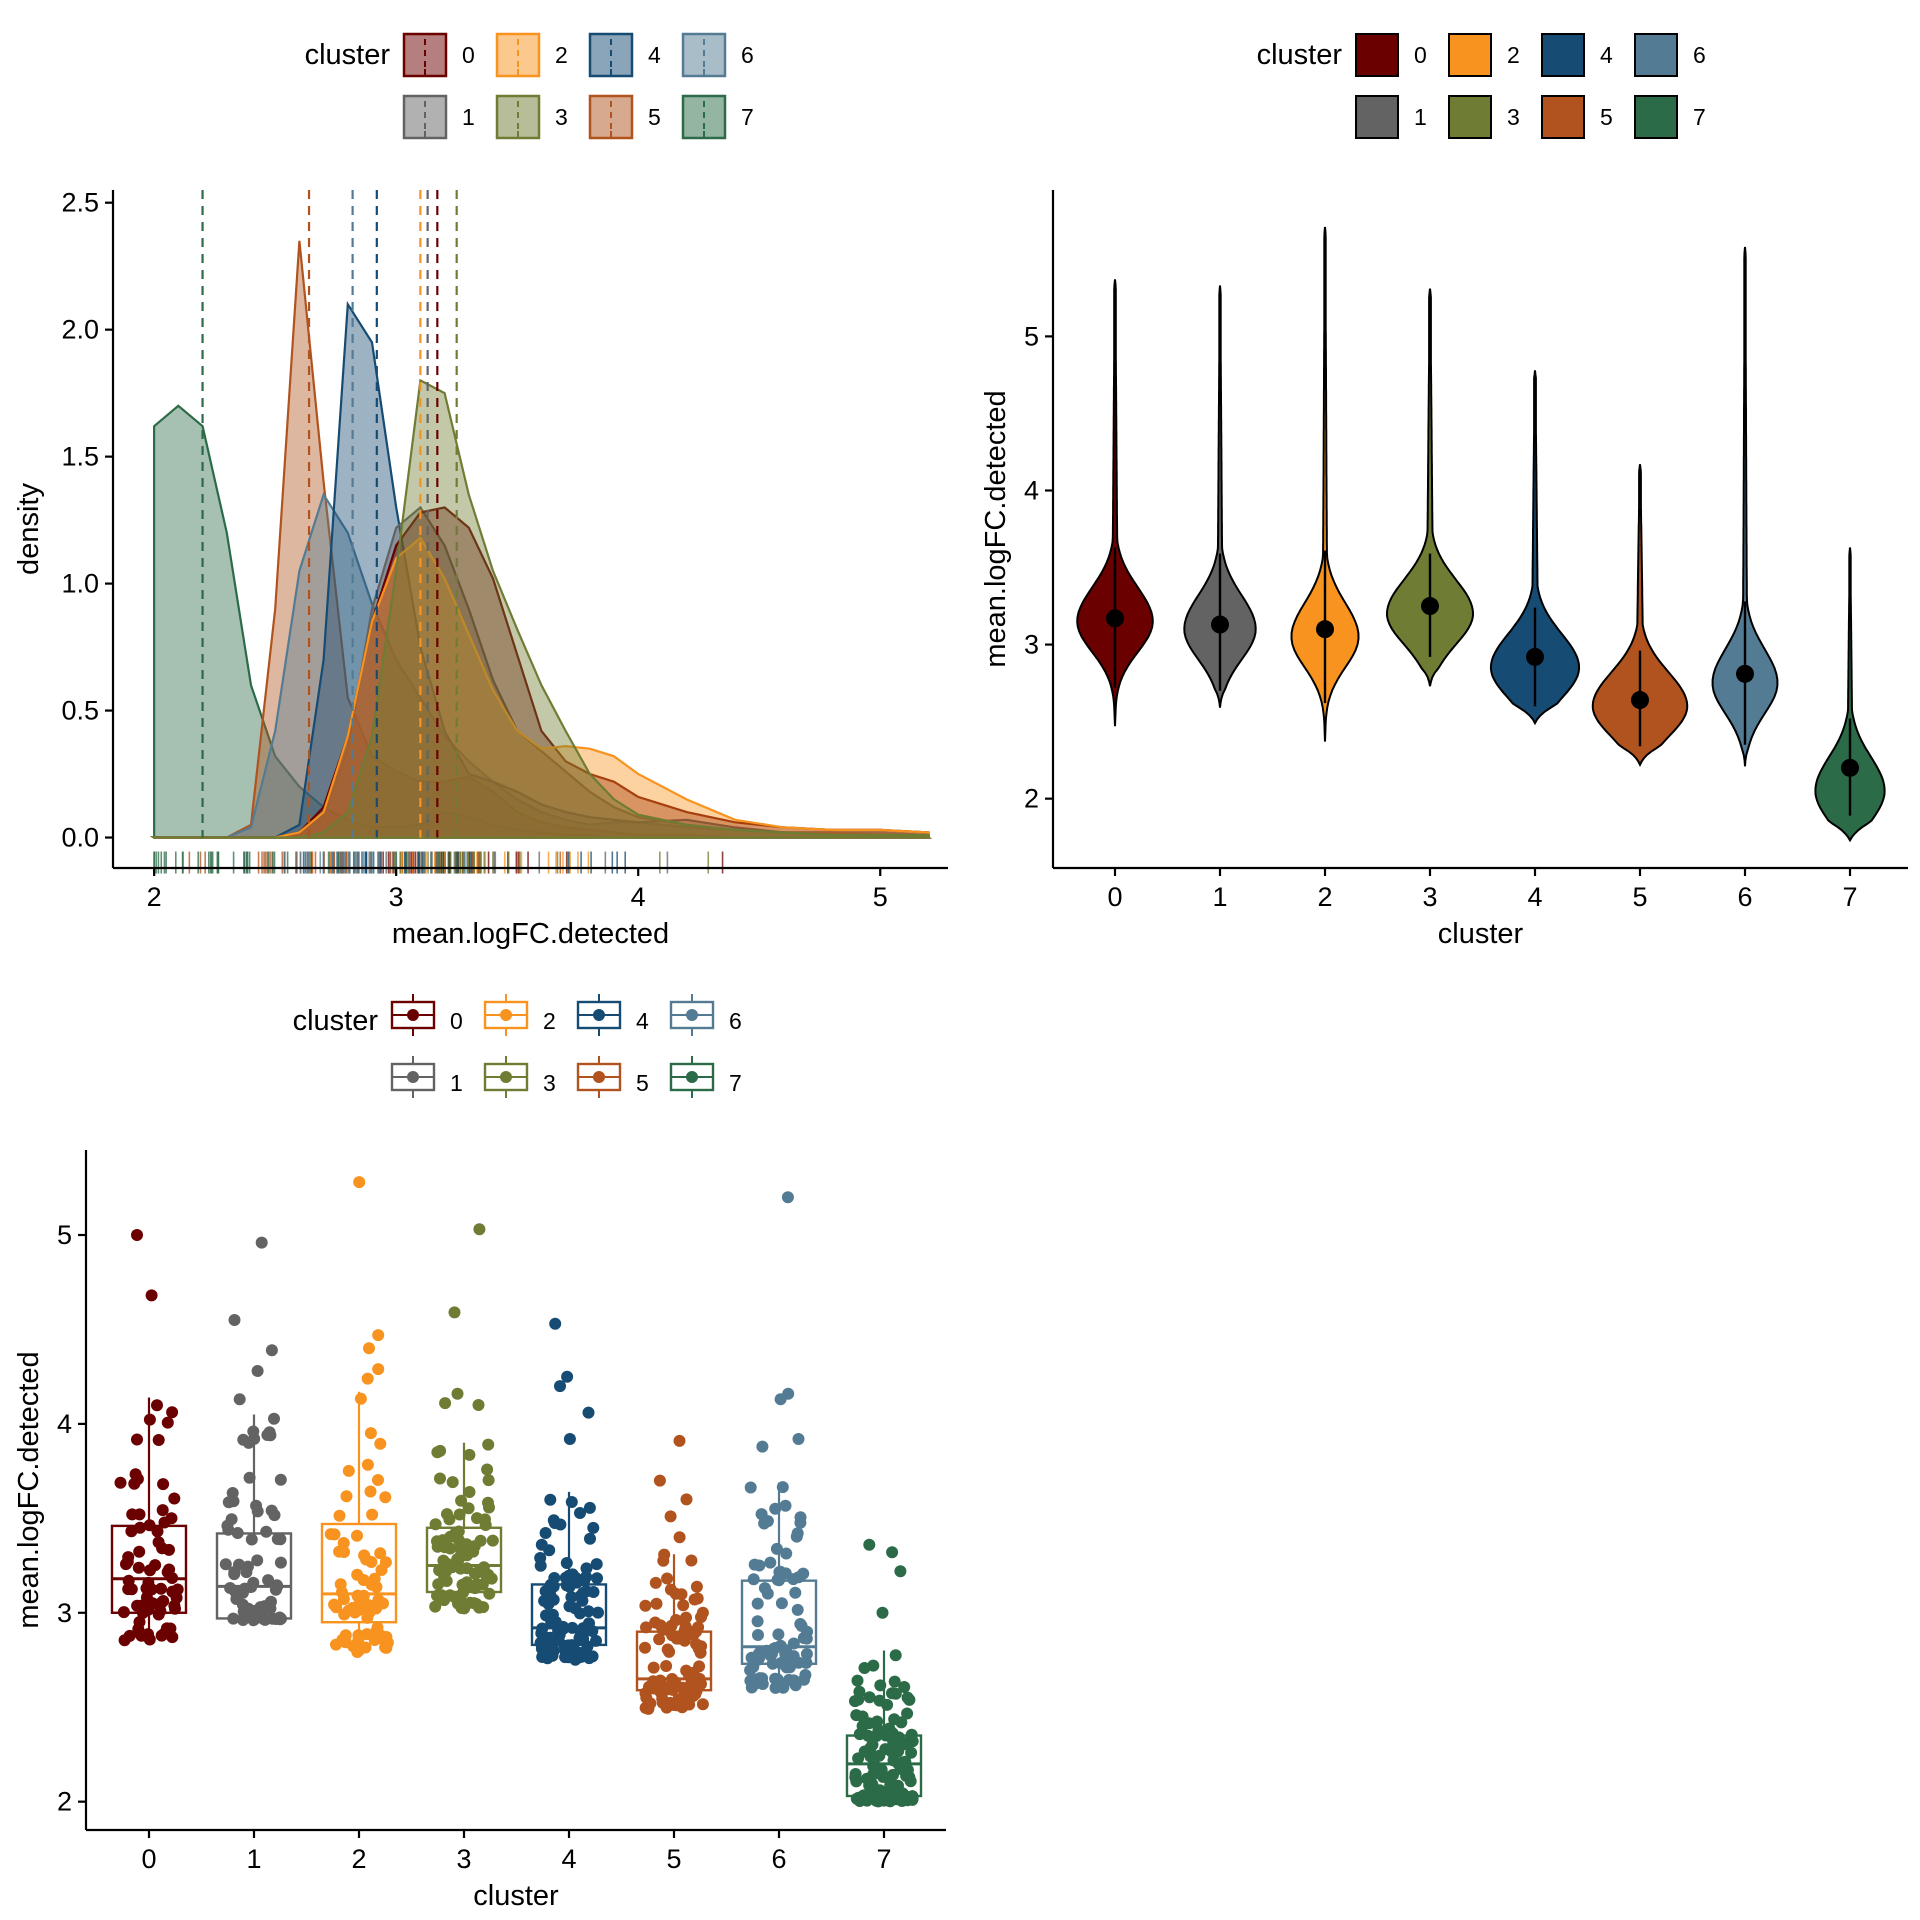  What do you see at coordinates (80, 711) in the screenshot?
I see `y-tick-label: 0.5` at bounding box center [80, 711].